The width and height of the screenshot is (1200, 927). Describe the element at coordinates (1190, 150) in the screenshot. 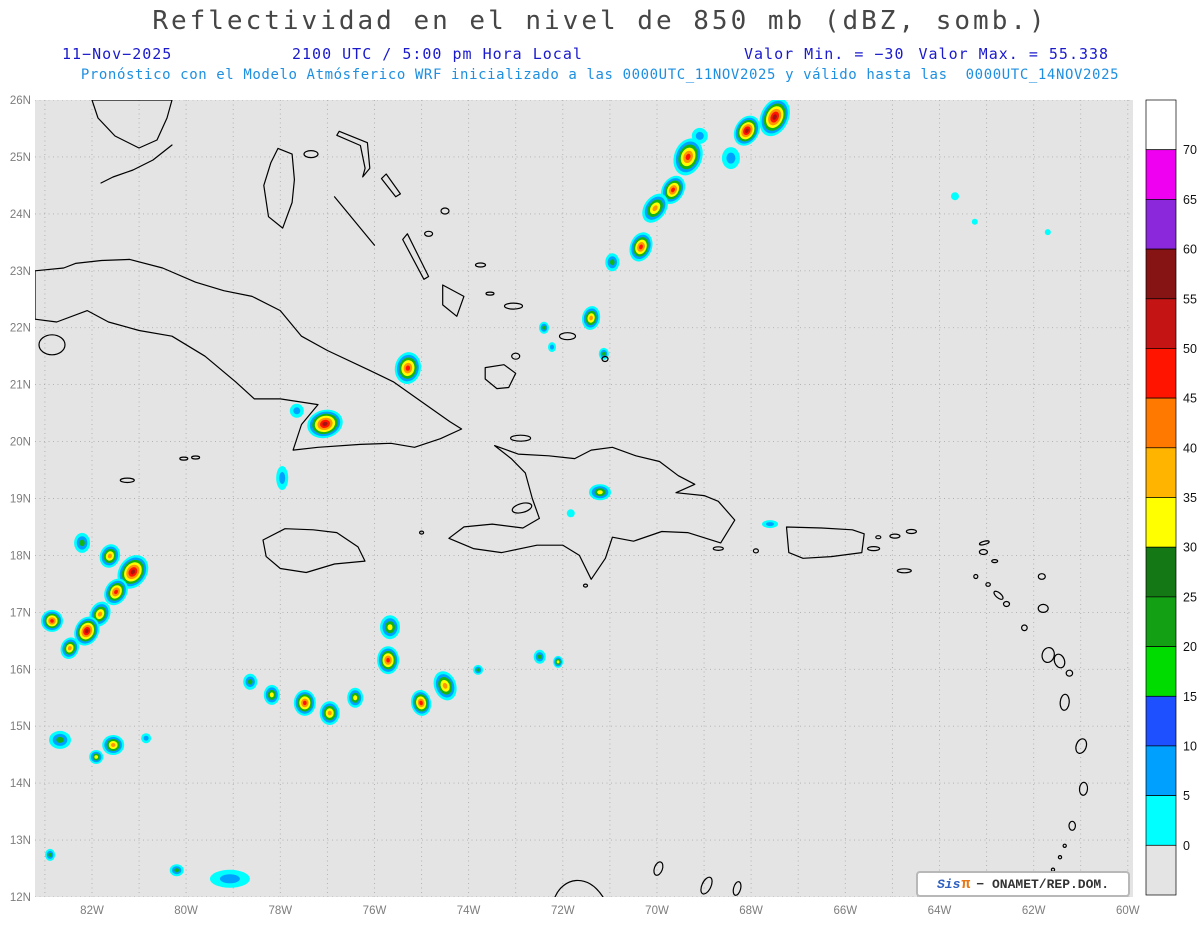

I see `colorbar-tick-label: 70` at that location.